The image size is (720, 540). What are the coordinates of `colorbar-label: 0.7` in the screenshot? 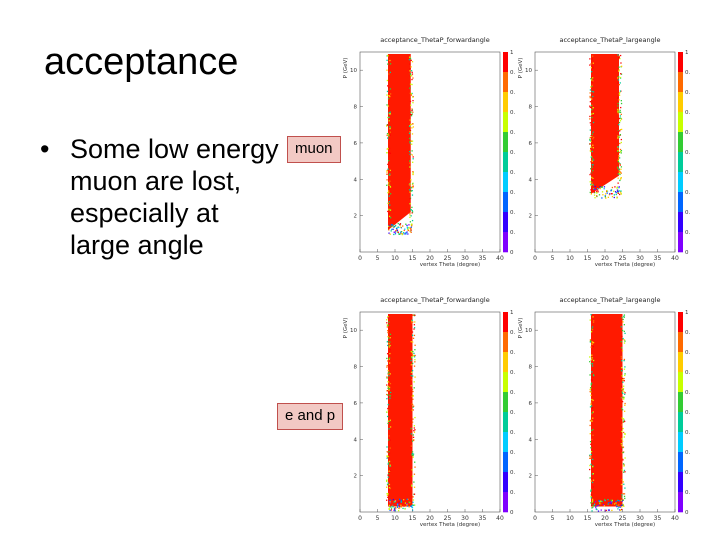 It's located at (687, 373).